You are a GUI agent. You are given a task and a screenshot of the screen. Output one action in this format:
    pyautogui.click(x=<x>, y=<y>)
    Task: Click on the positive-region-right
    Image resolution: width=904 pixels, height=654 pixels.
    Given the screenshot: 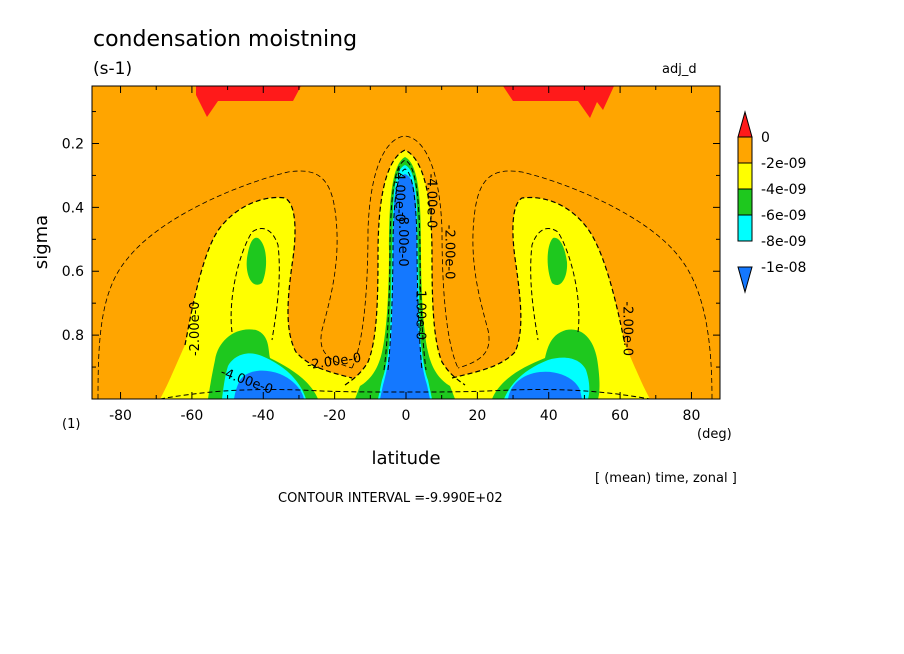 What is the action you would take?
    pyautogui.click(x=558, y=102)
    